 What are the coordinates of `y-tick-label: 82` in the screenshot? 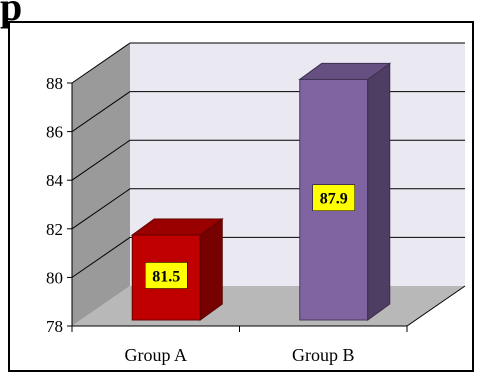 It's located at (54, 229).